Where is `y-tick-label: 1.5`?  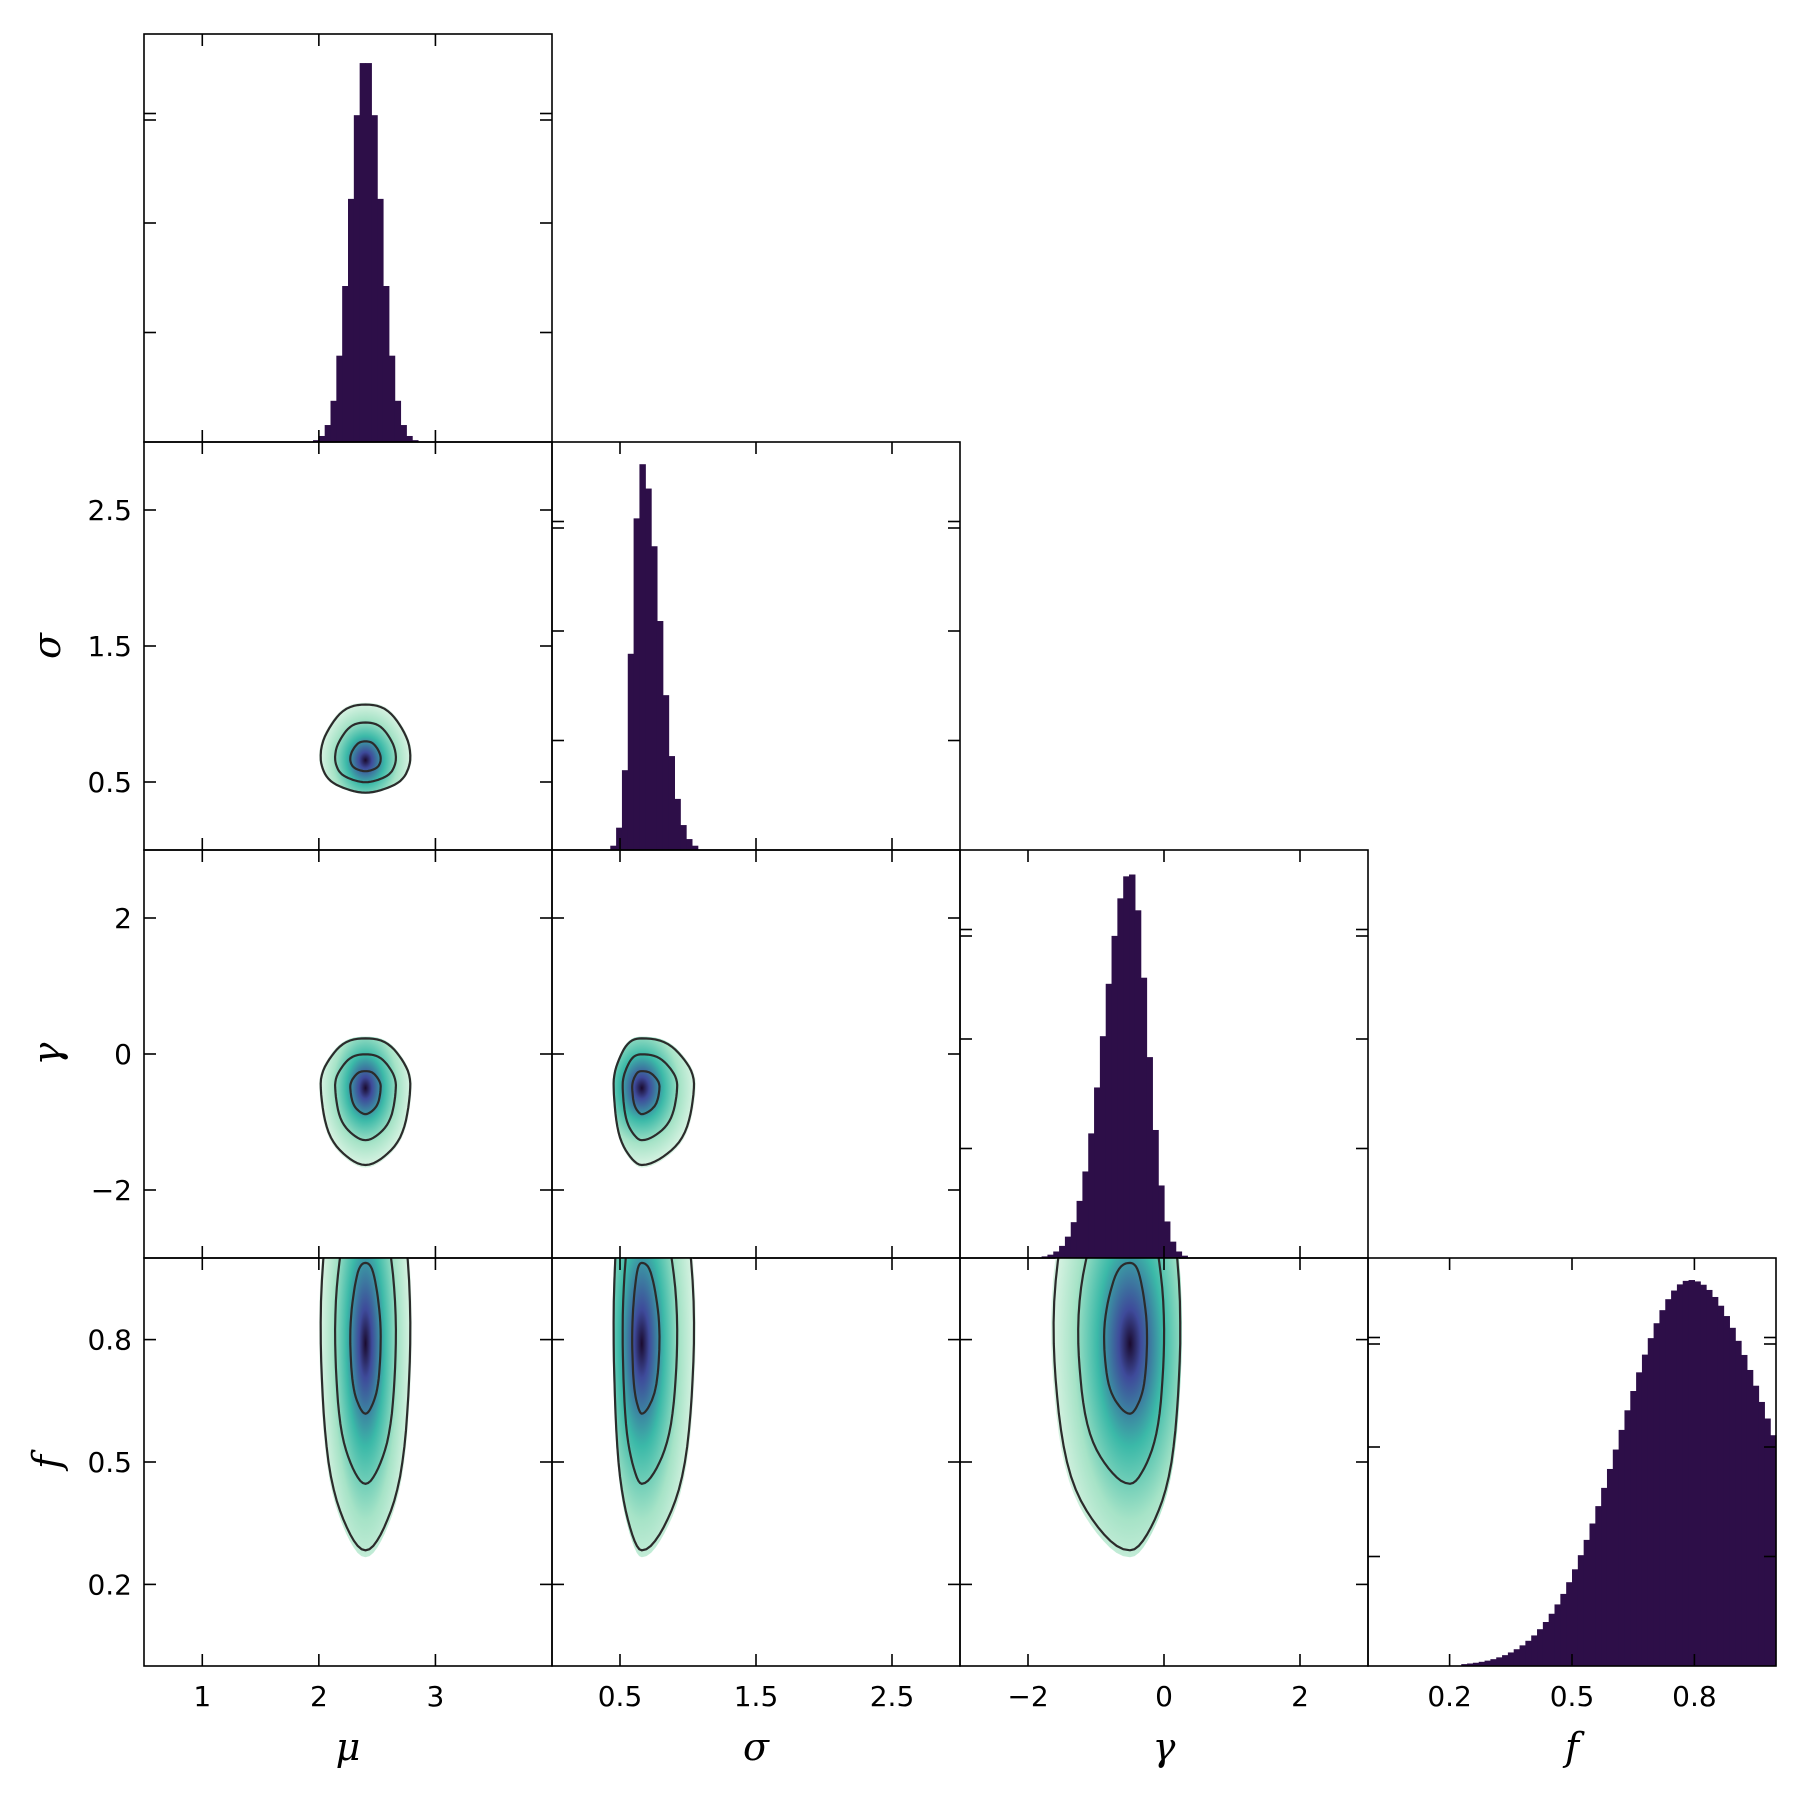 y-tick-label: 1.5 is located at coordinates (109, 646).